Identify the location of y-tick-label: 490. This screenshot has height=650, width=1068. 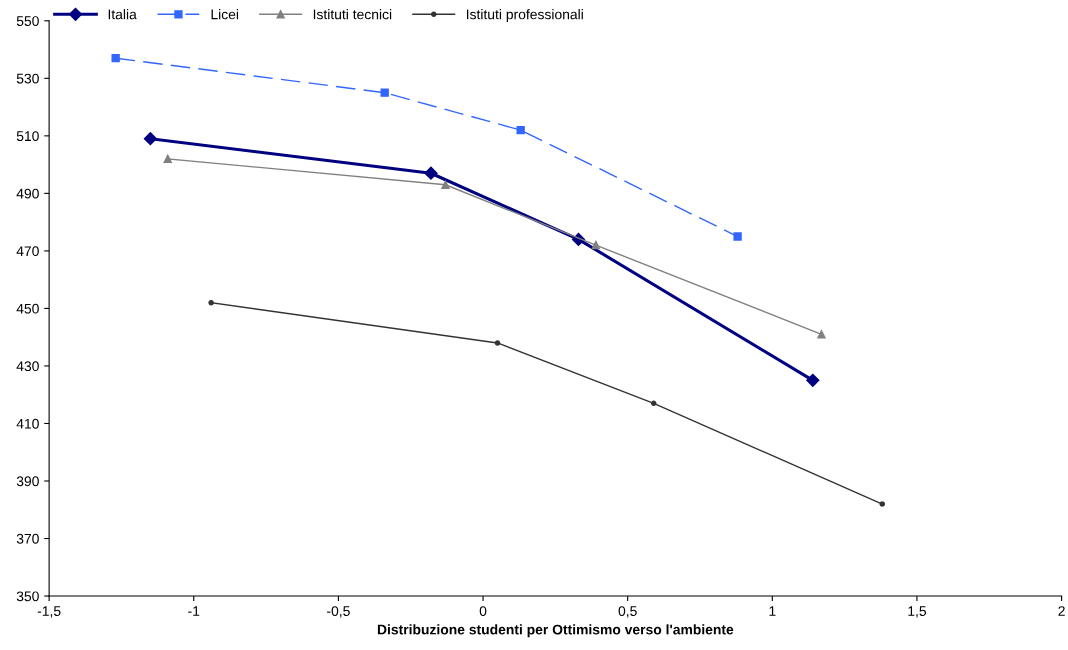
(27, 193).